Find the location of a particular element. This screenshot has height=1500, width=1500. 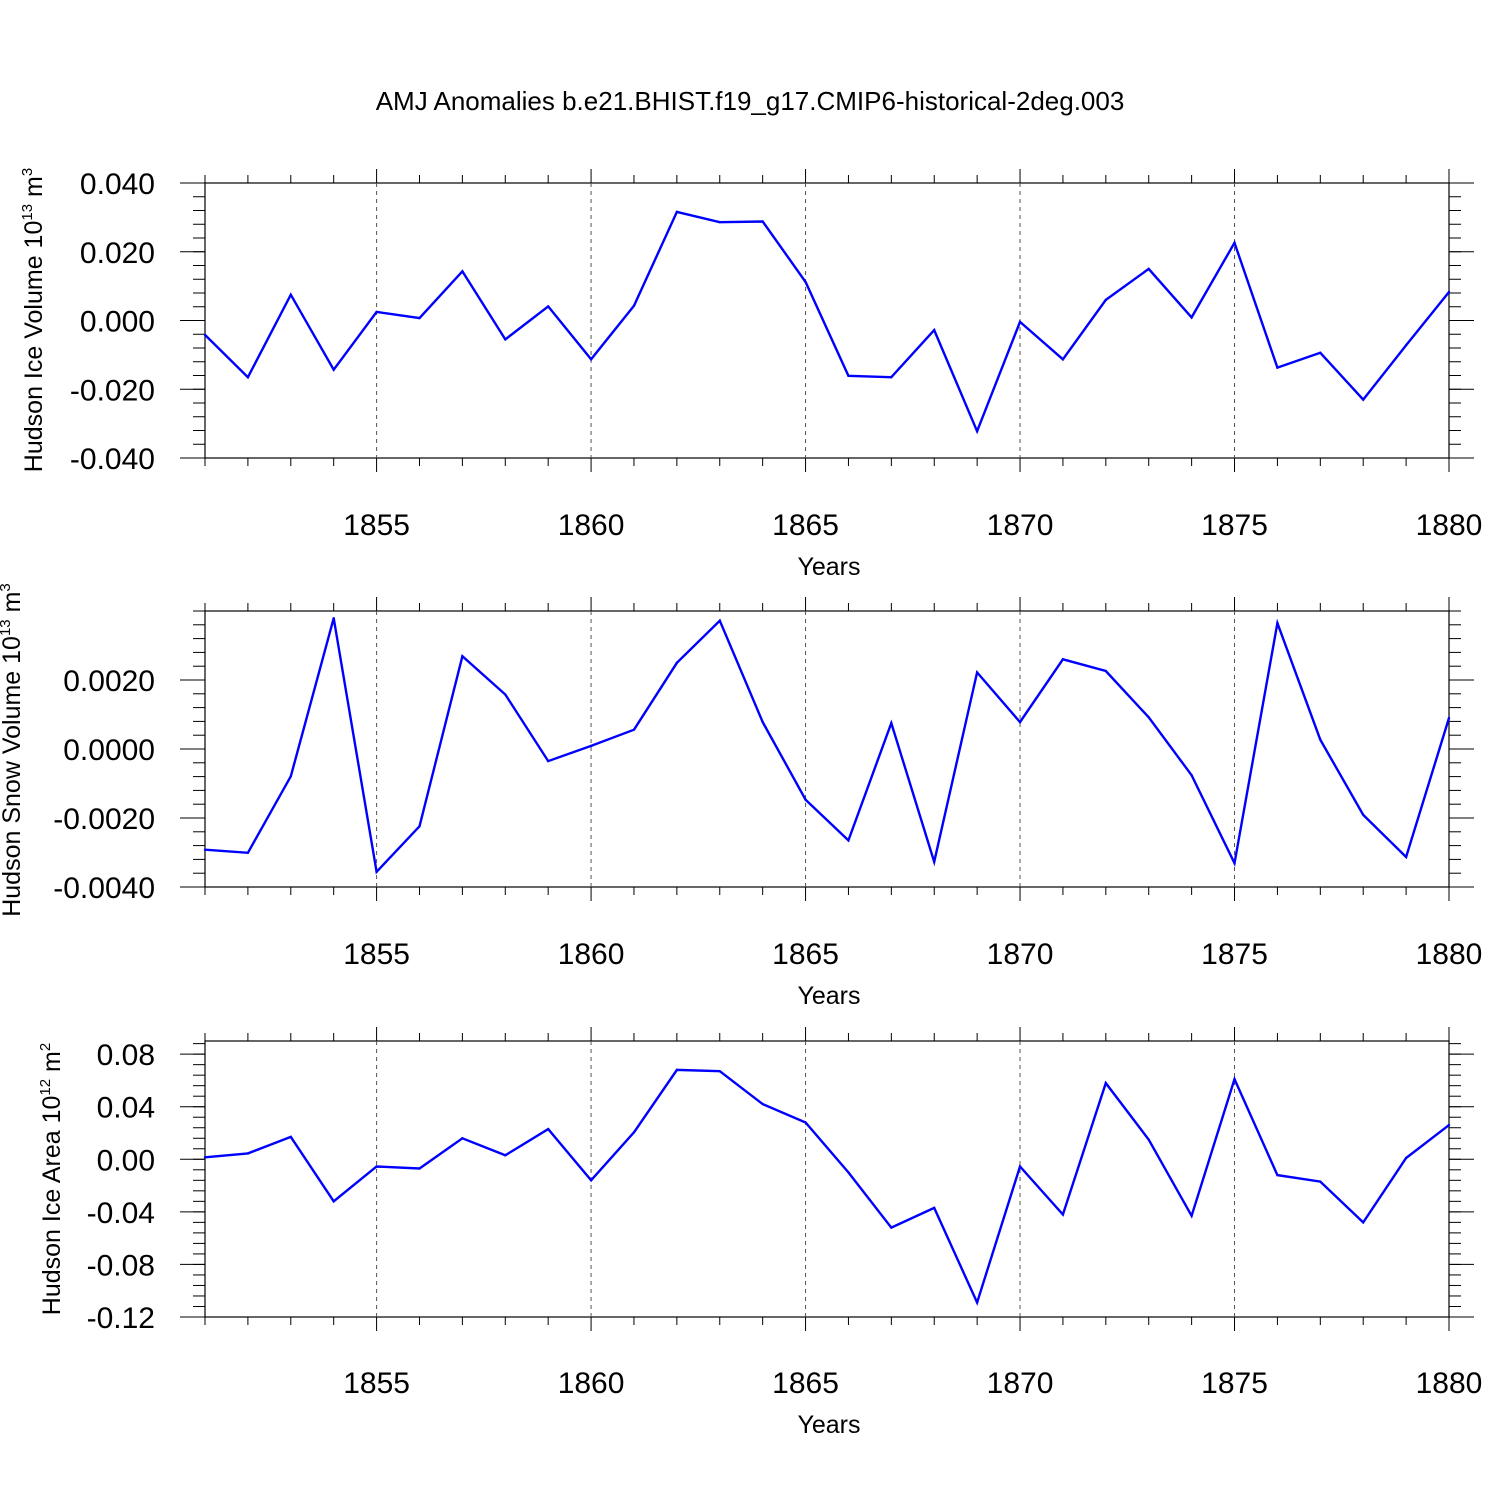

y-tick-label: -0.040 is located at coordinates (112, 459).